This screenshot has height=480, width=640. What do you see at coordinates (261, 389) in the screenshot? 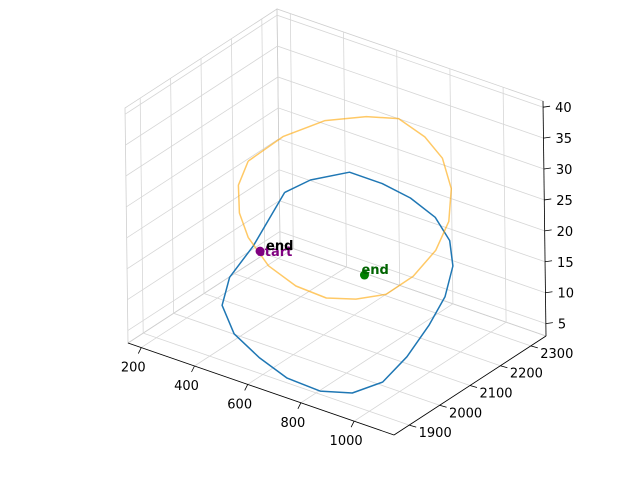
I see `x-axis-line` at bounding box center [261, 389].